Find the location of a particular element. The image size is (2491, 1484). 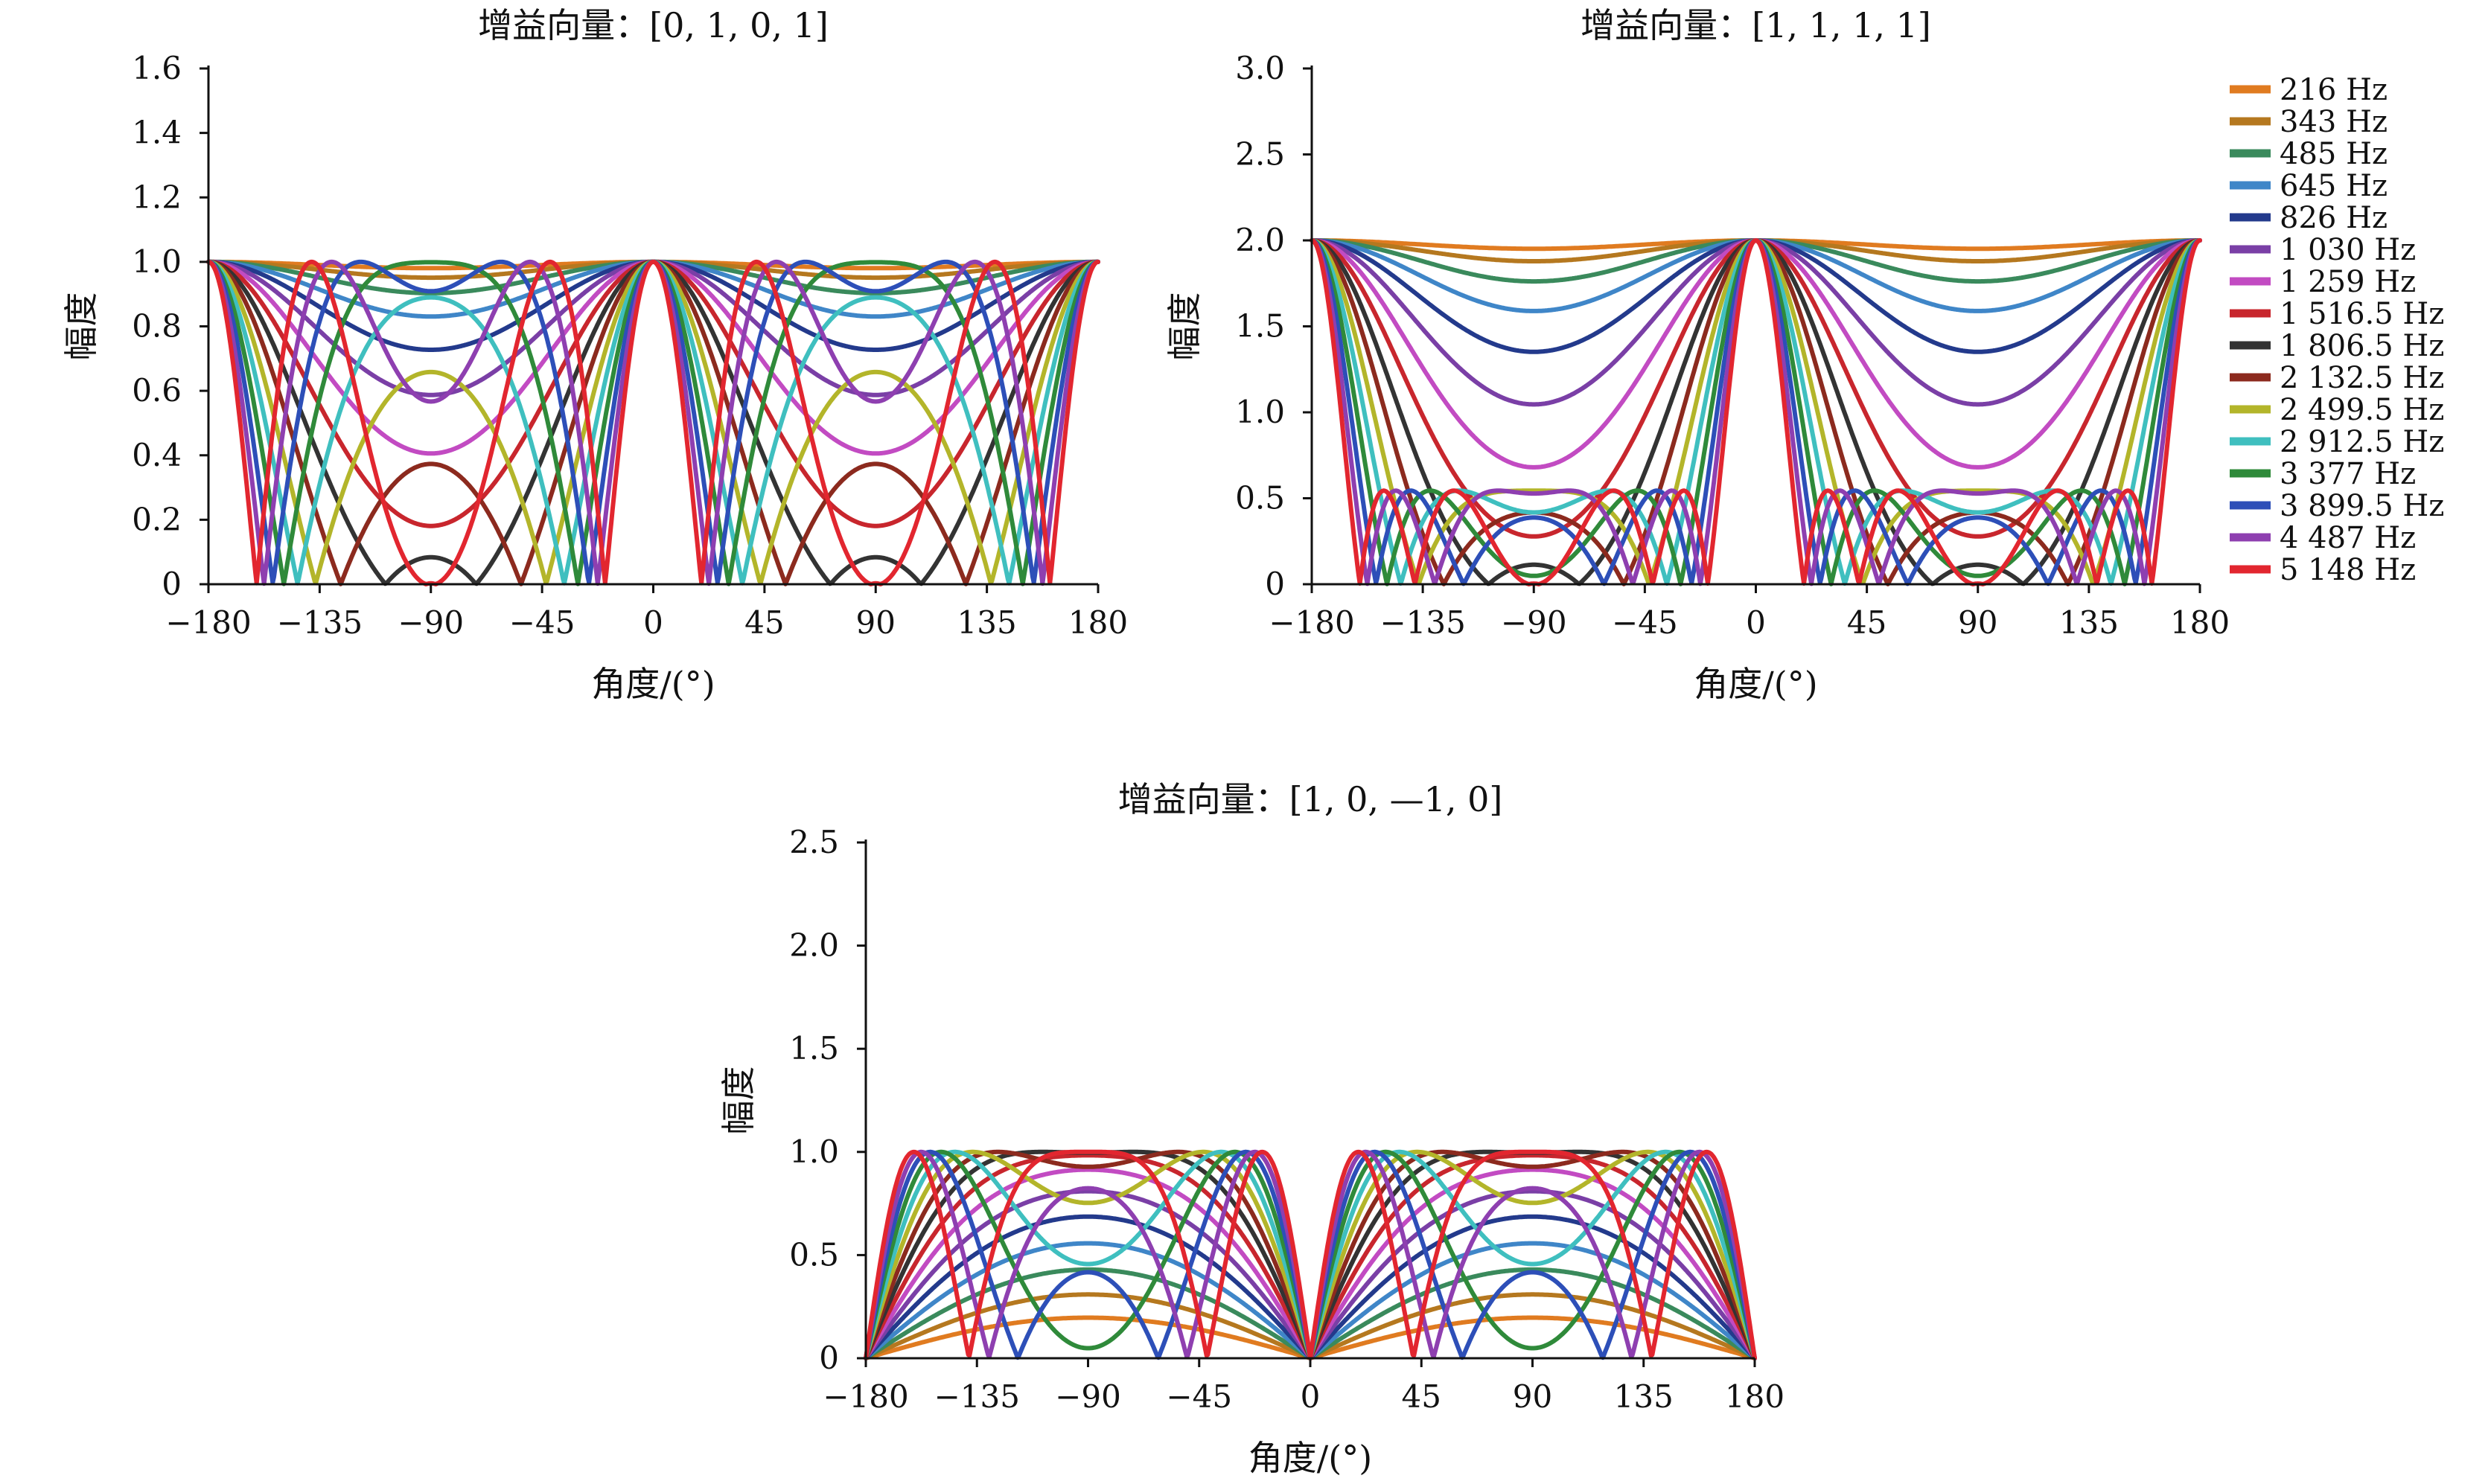

legend-label: 3 899.5 Hz is located at coordinates (2362, 506).